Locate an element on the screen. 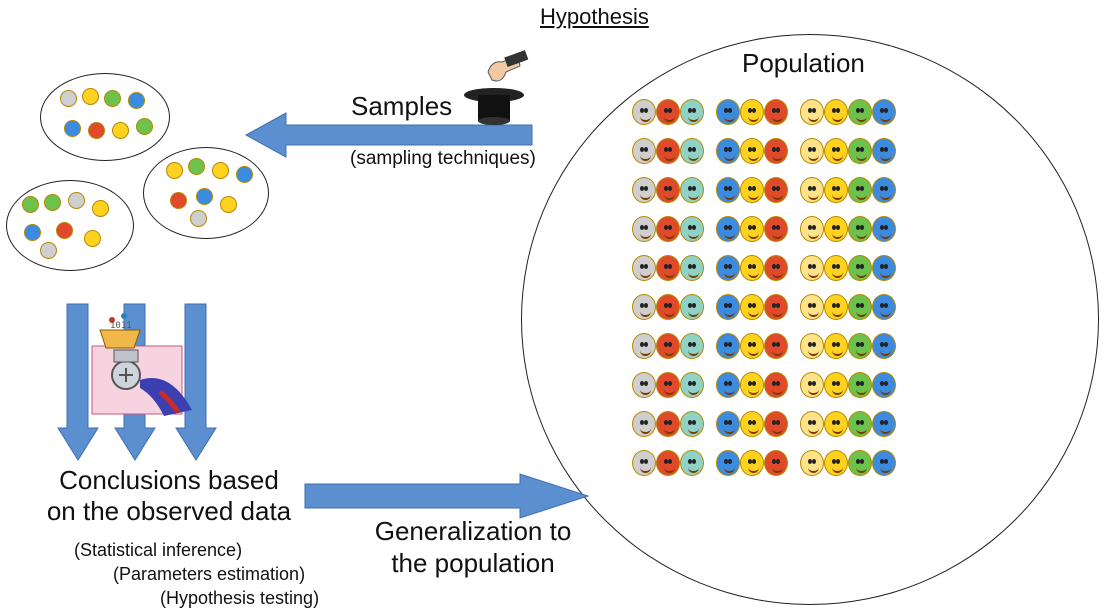  conclusions-line-1: Conclusions based is located at coordinates (169, 480).